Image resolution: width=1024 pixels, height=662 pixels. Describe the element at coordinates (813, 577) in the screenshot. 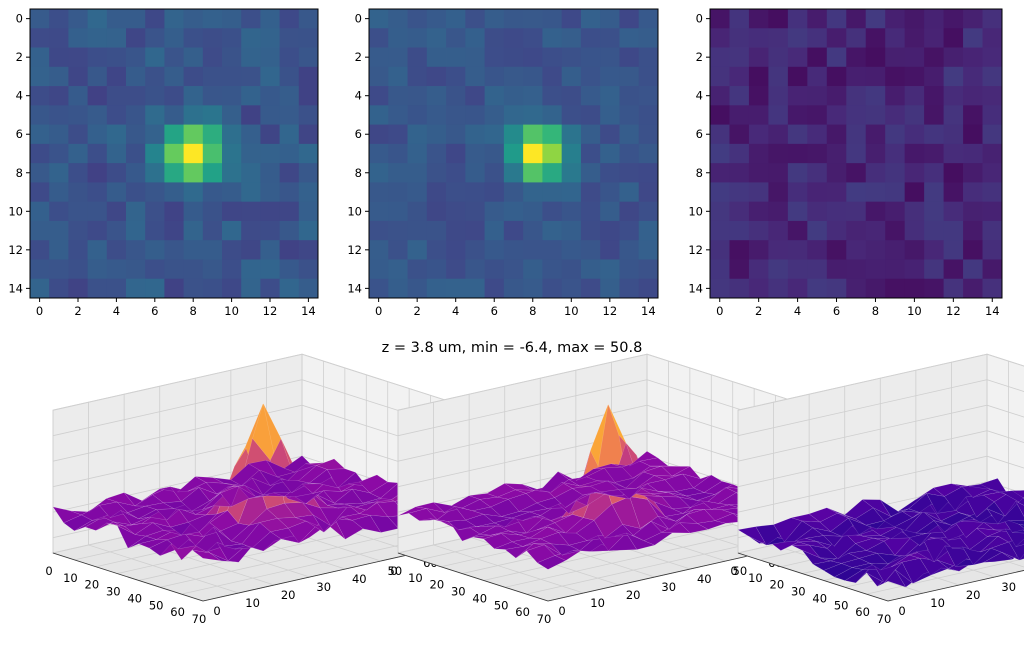

I see `x-axis-line` at that location.